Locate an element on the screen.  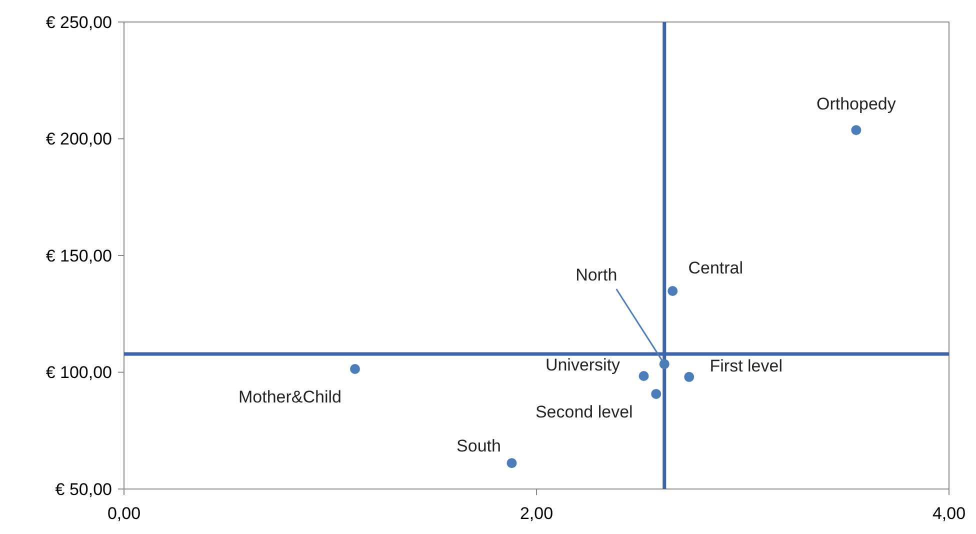
y-tick-label: € 200,00 is located at coordinates (79, 139).